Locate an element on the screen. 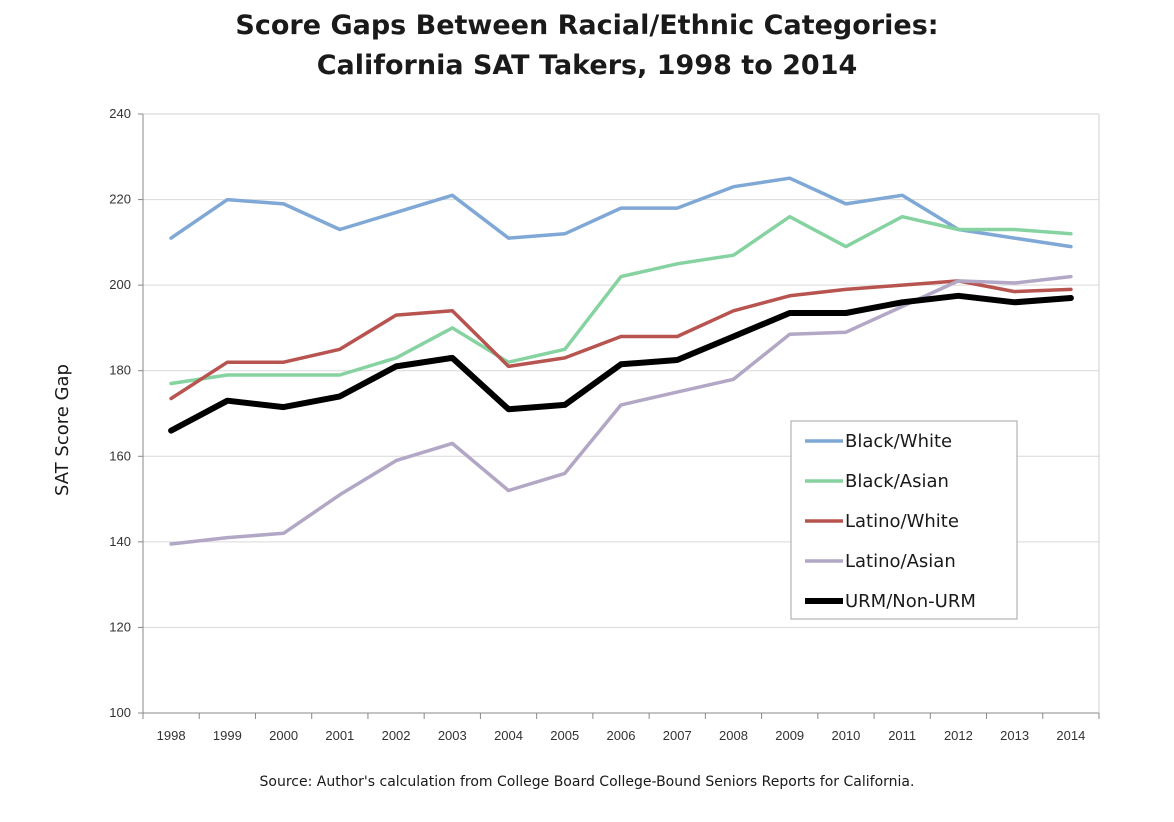 Image resolution: width=1174 pixels, height=822 pixels. x-tick-label: 2012 is located at coordinates (958, 735).